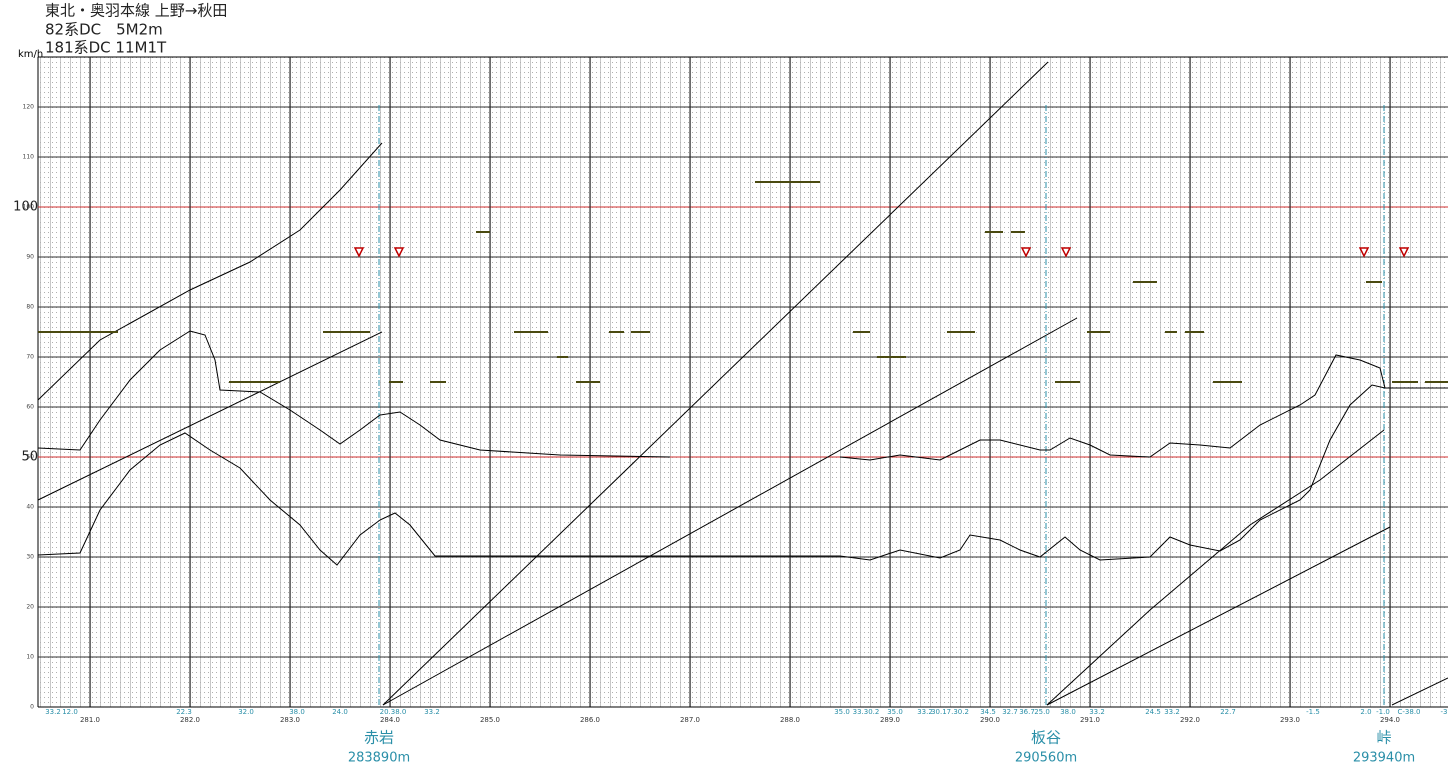 Image resolution: width=1448 pixels, height=767 pixels. What do you see at coordinates (890, 720) in the screenshot?
I see `x-tick-label: 289.0` at bounding box center [890, 720].